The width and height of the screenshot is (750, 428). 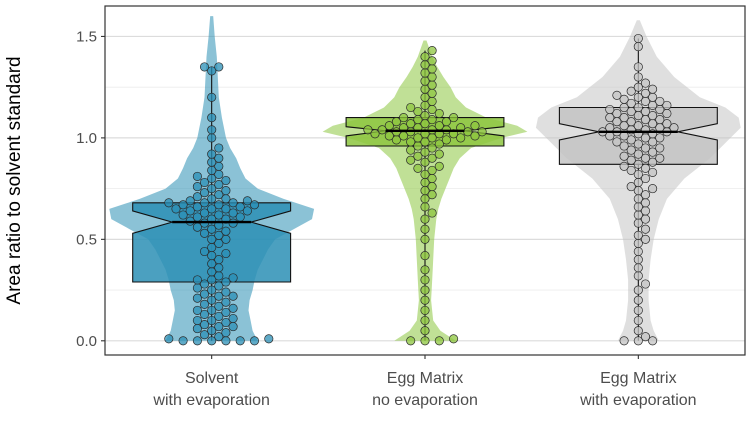 I want to click on y-axis: 0.0 0.5 1.0 1.5, so click(x=90, y=189).